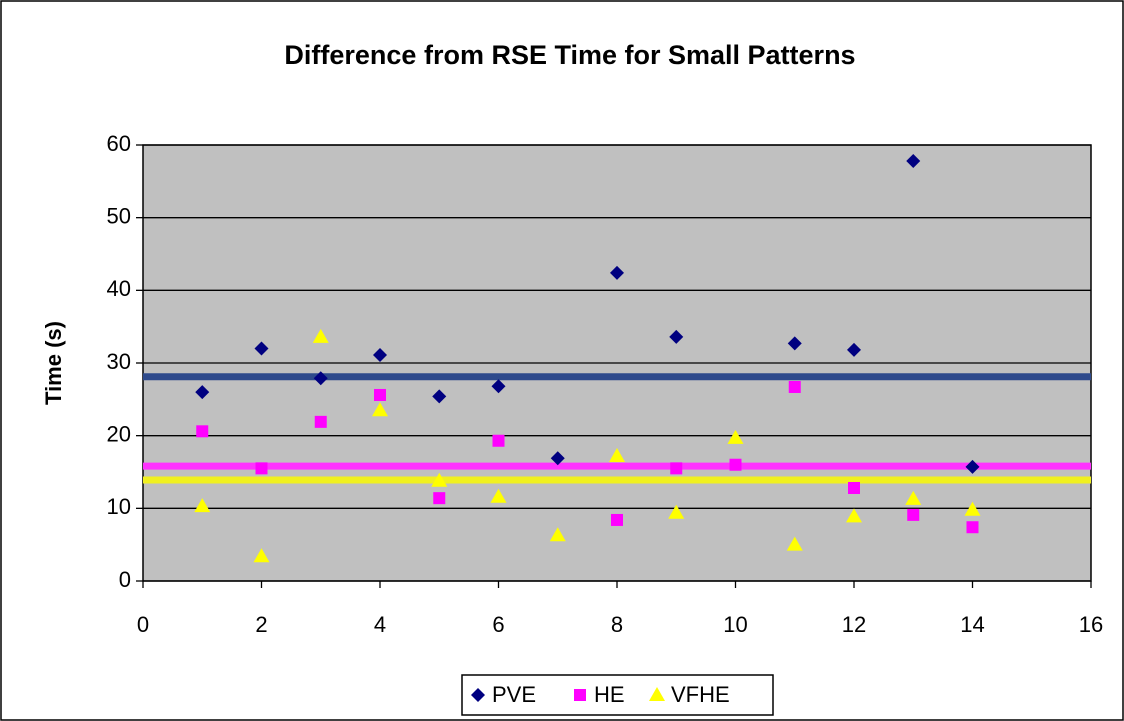 The height and width of the screenshot is (721, 1124). Describe the element at coordinates (119, 433) in the screenshot. I see `y-tick-label: 20` at that location.